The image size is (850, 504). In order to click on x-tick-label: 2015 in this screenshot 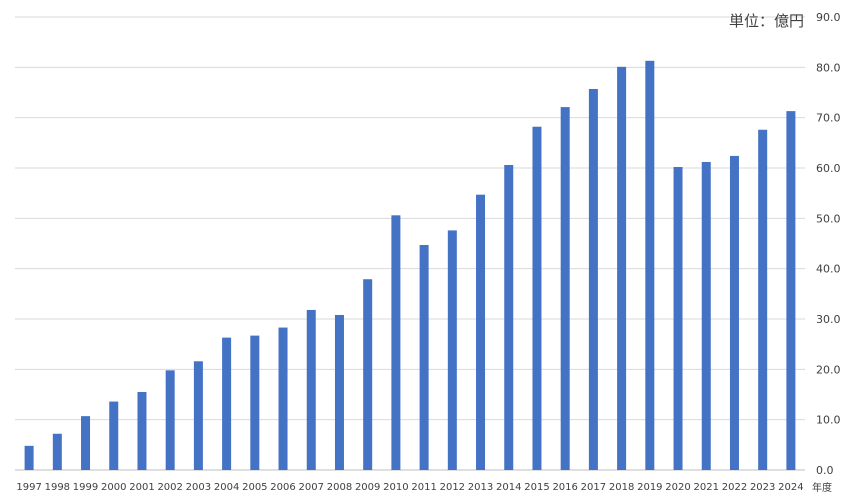, I will do `click(536, 487)`.